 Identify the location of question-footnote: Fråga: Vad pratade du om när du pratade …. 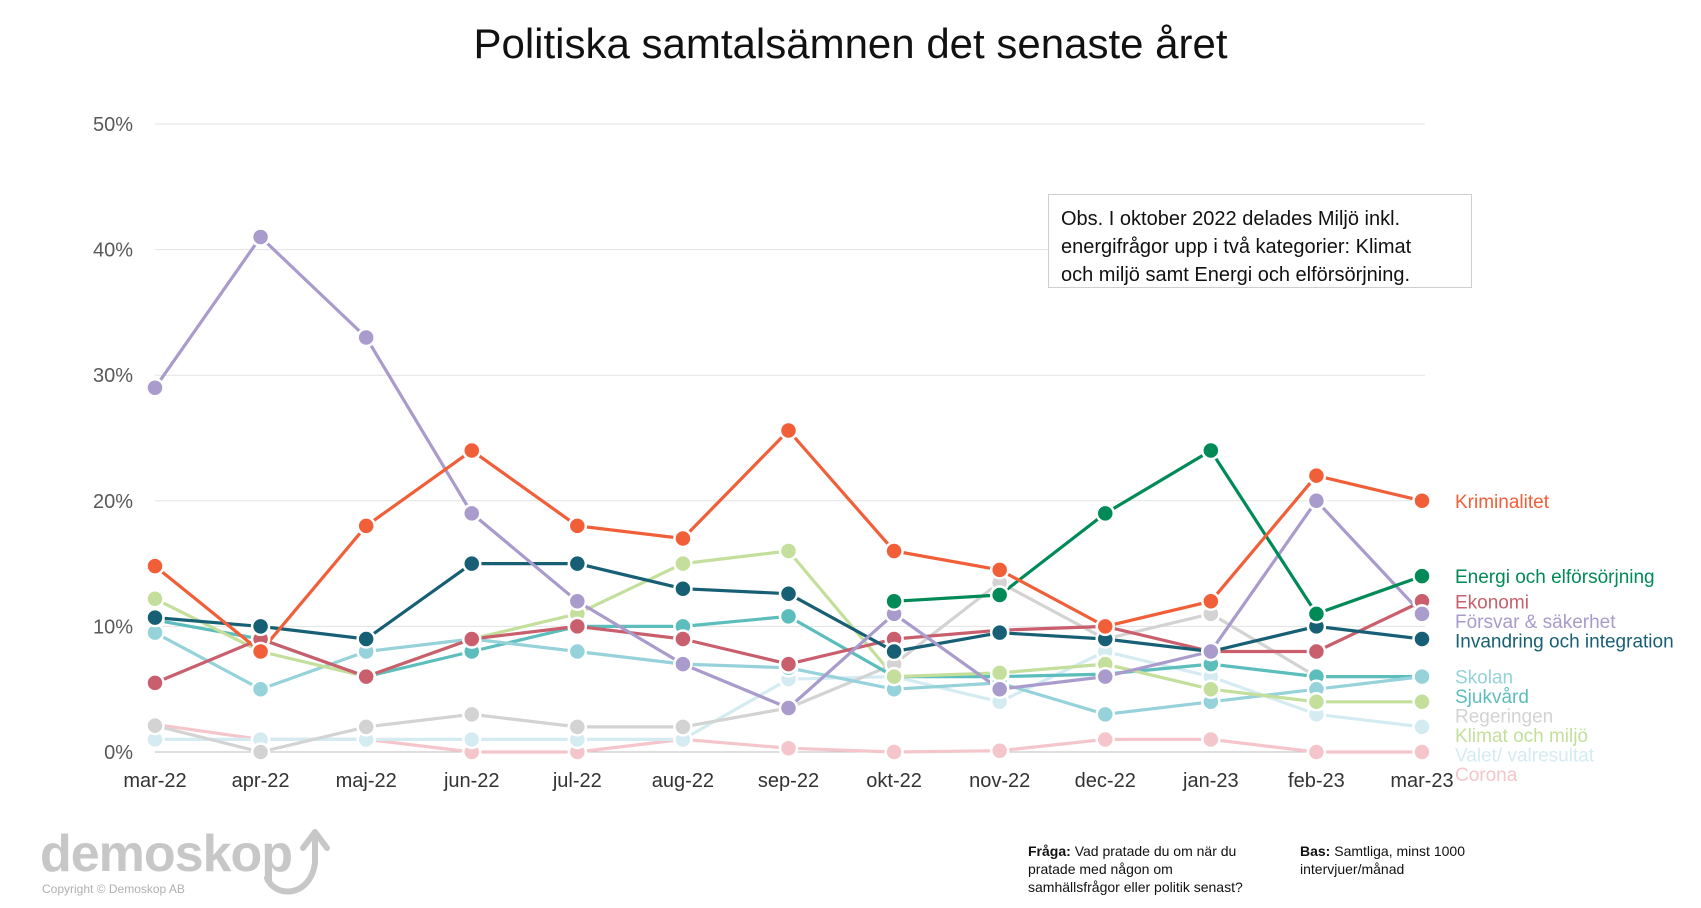
(1148, 869).